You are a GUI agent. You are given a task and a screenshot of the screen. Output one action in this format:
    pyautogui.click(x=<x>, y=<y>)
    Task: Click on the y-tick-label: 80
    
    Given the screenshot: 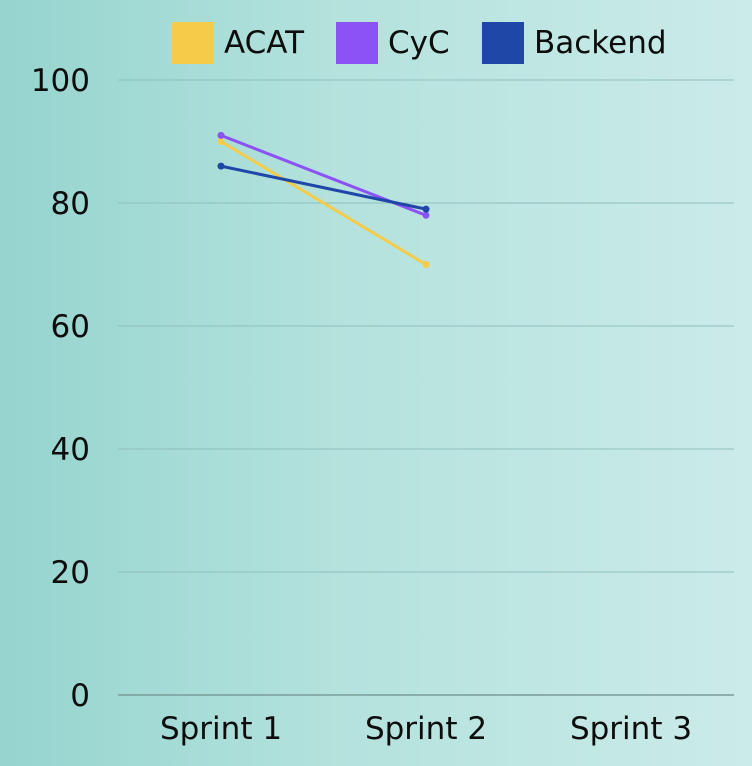 What is the action you would take?
    pyautogui.click(x=70, y=204)
    